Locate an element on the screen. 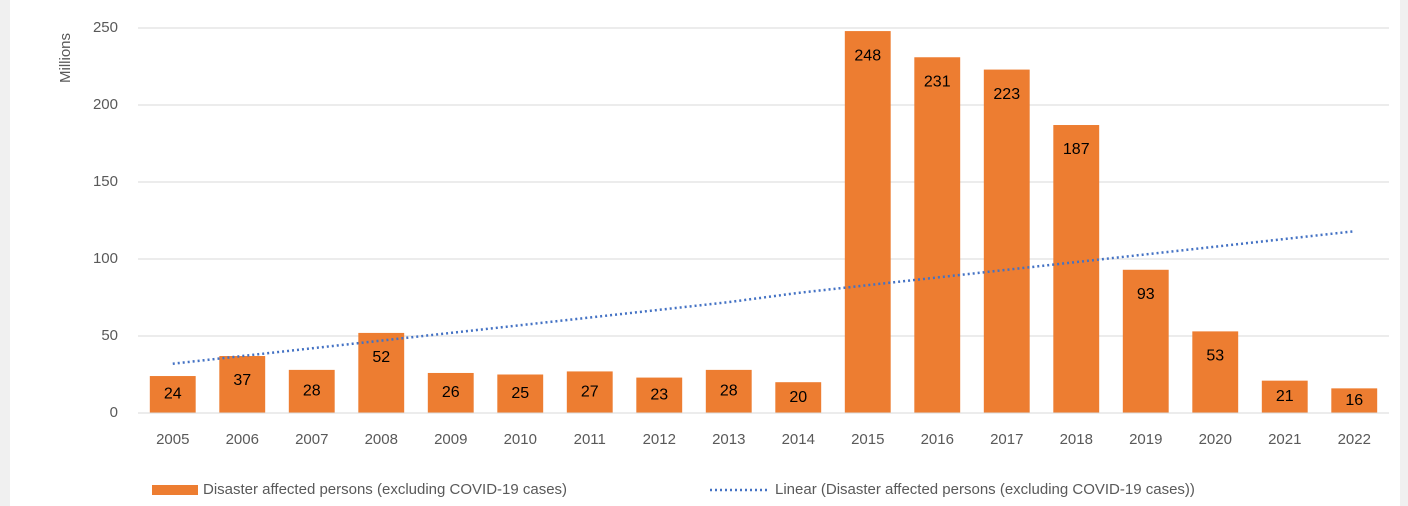 Image resolution: width=1408 pixels, height=506 pixels. data-label: 223 is located at coordinates (1006, 94).